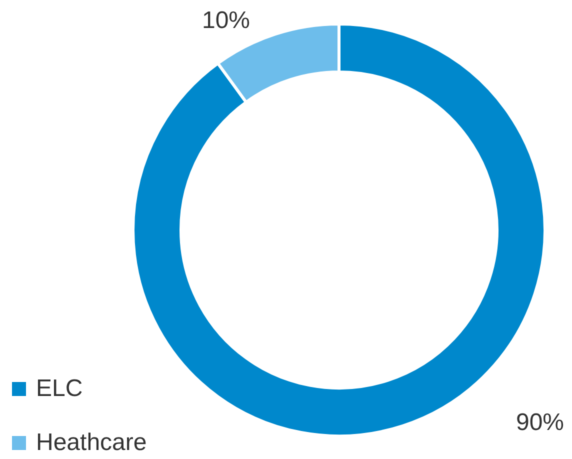 The width and height of the screenshot is (572, 459). What do you see at coordinates (226, 20) in the screenshot?
I see `data-label: 10%` at bounding box center [226, 20].